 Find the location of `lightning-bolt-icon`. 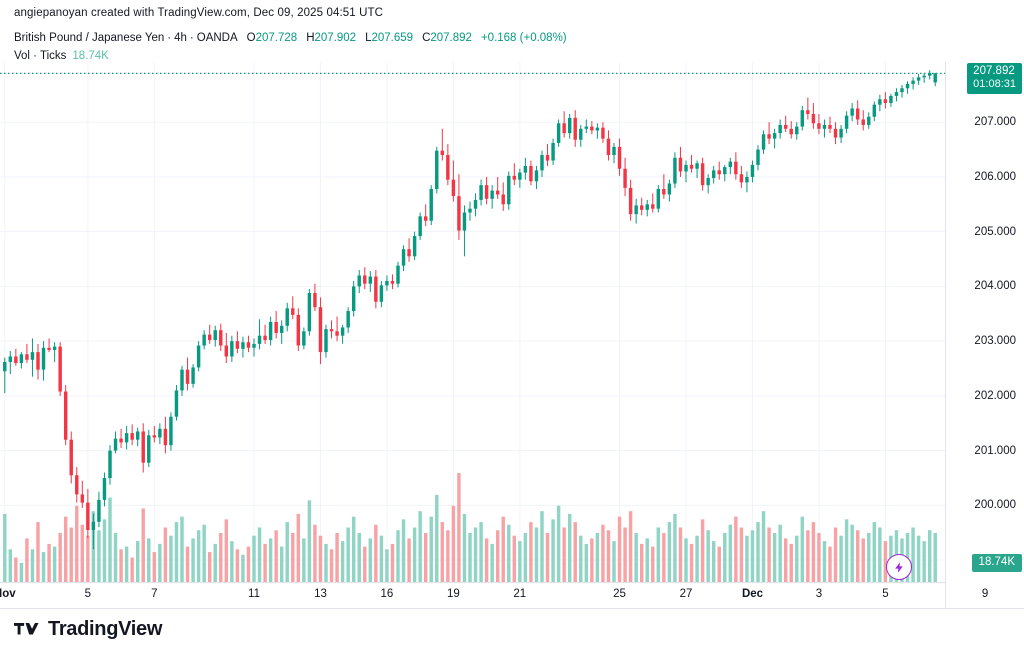

lightning-bolt-icon is located at coordinates (899, 567).